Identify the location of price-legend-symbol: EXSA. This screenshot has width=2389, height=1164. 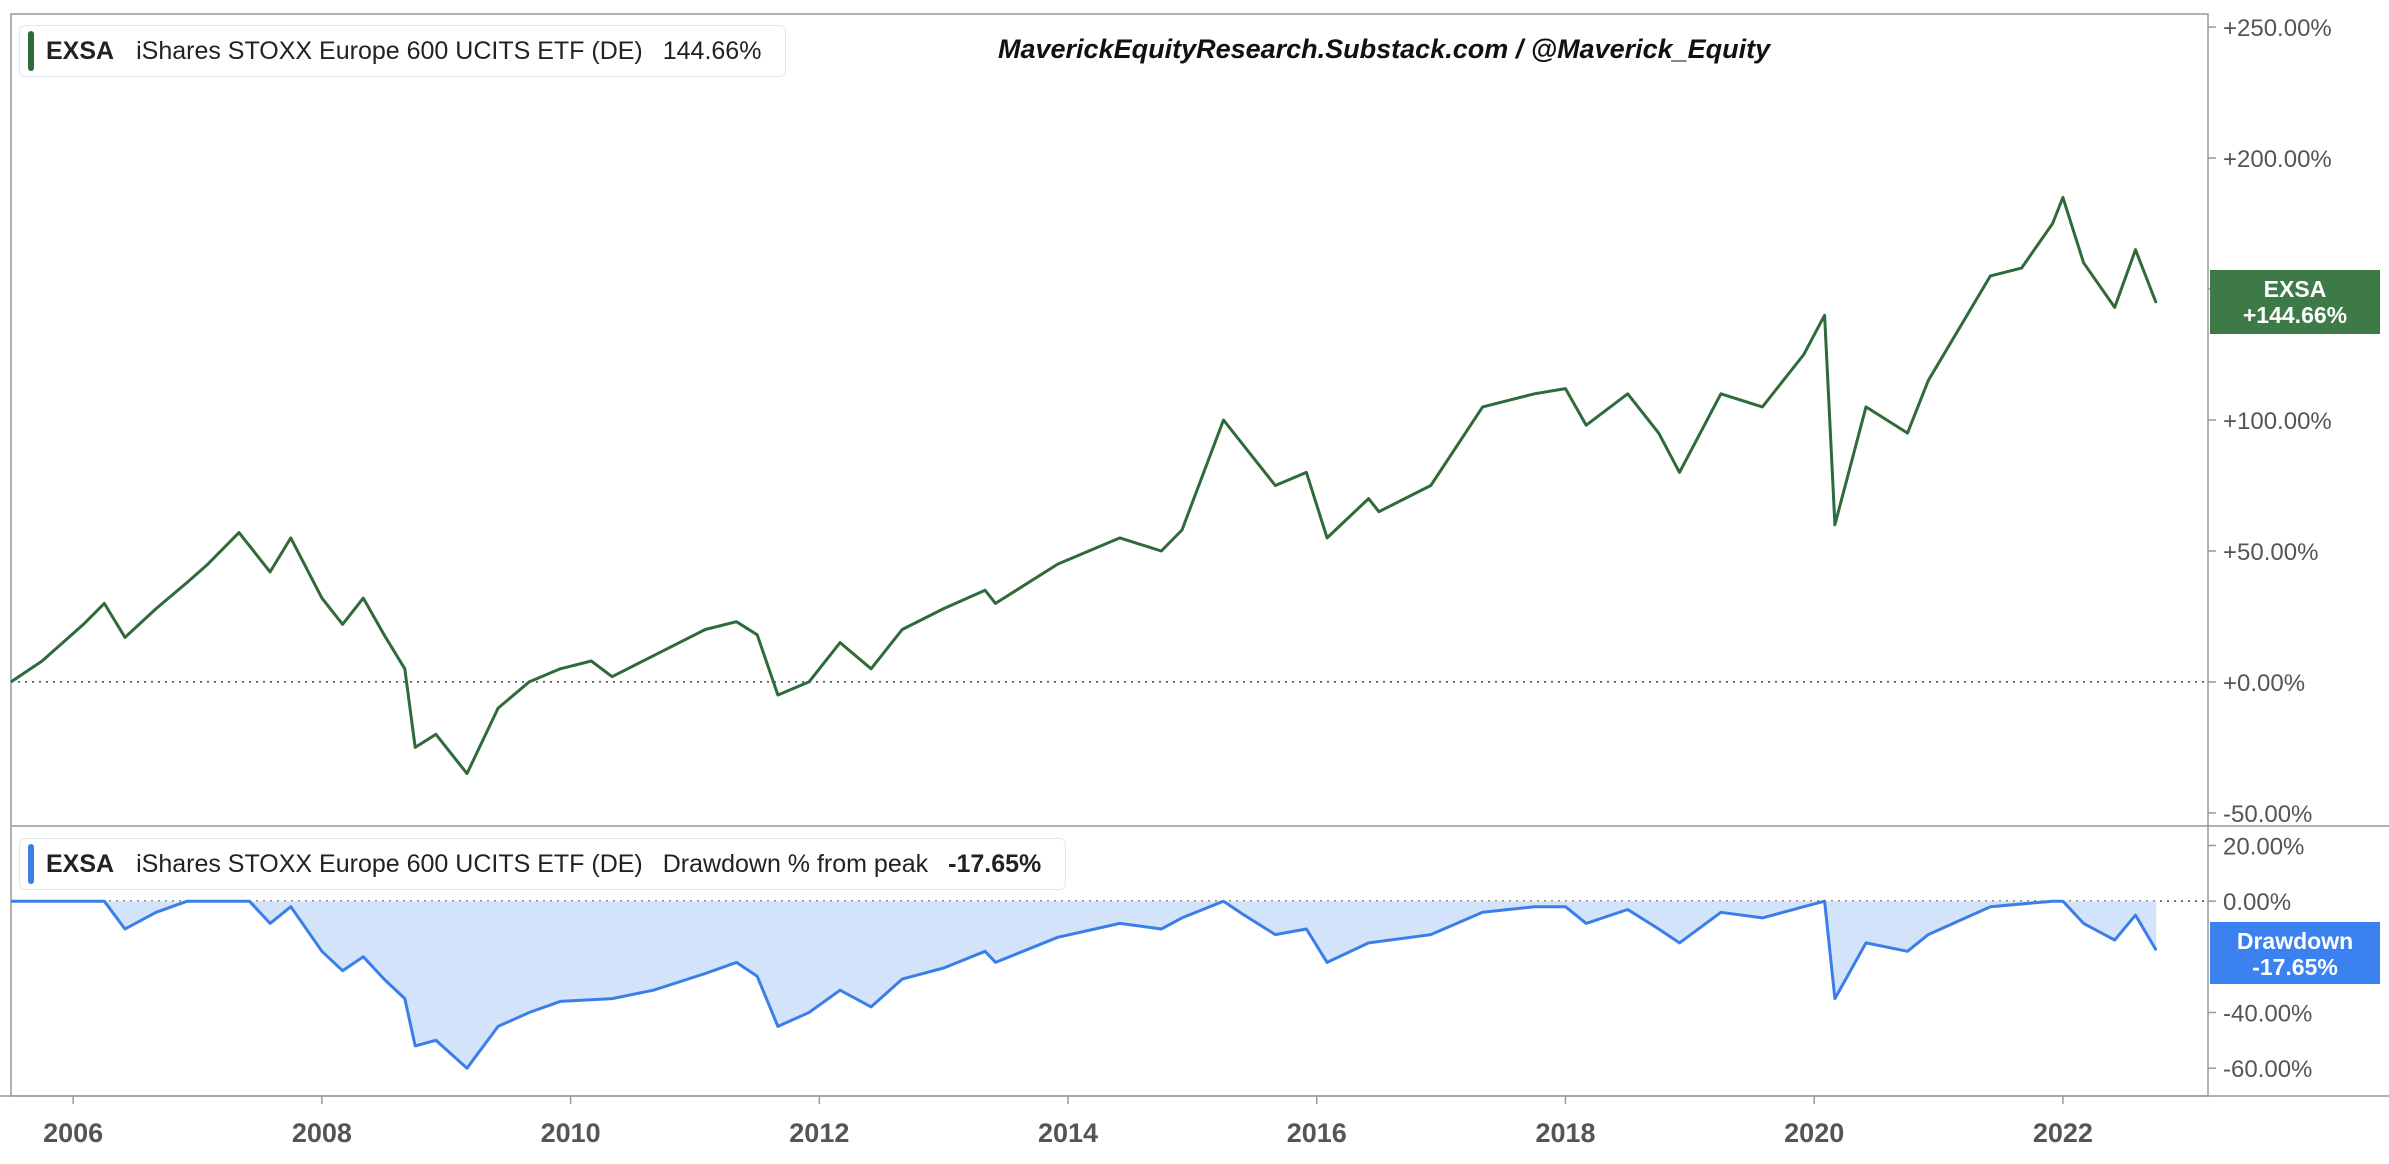
(80, 50).